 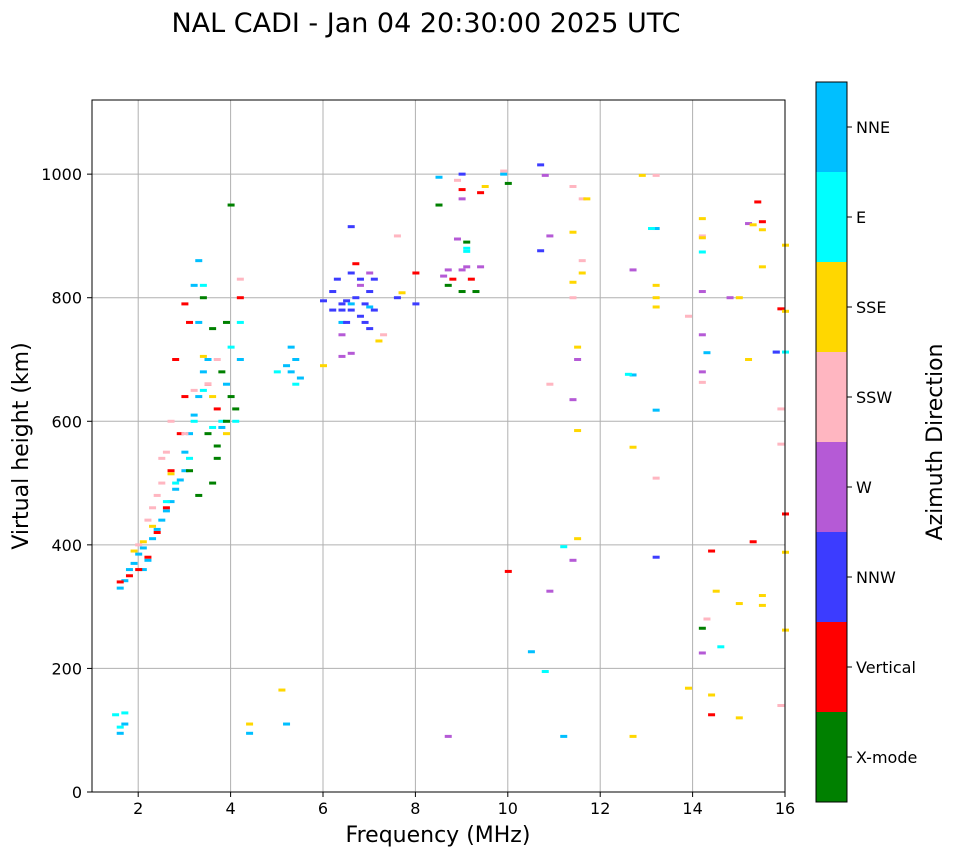 What do you see at coordinates (415, 808) in the screenshot?
I see `x-tick-label: 8` at bounding box center [415, 808].